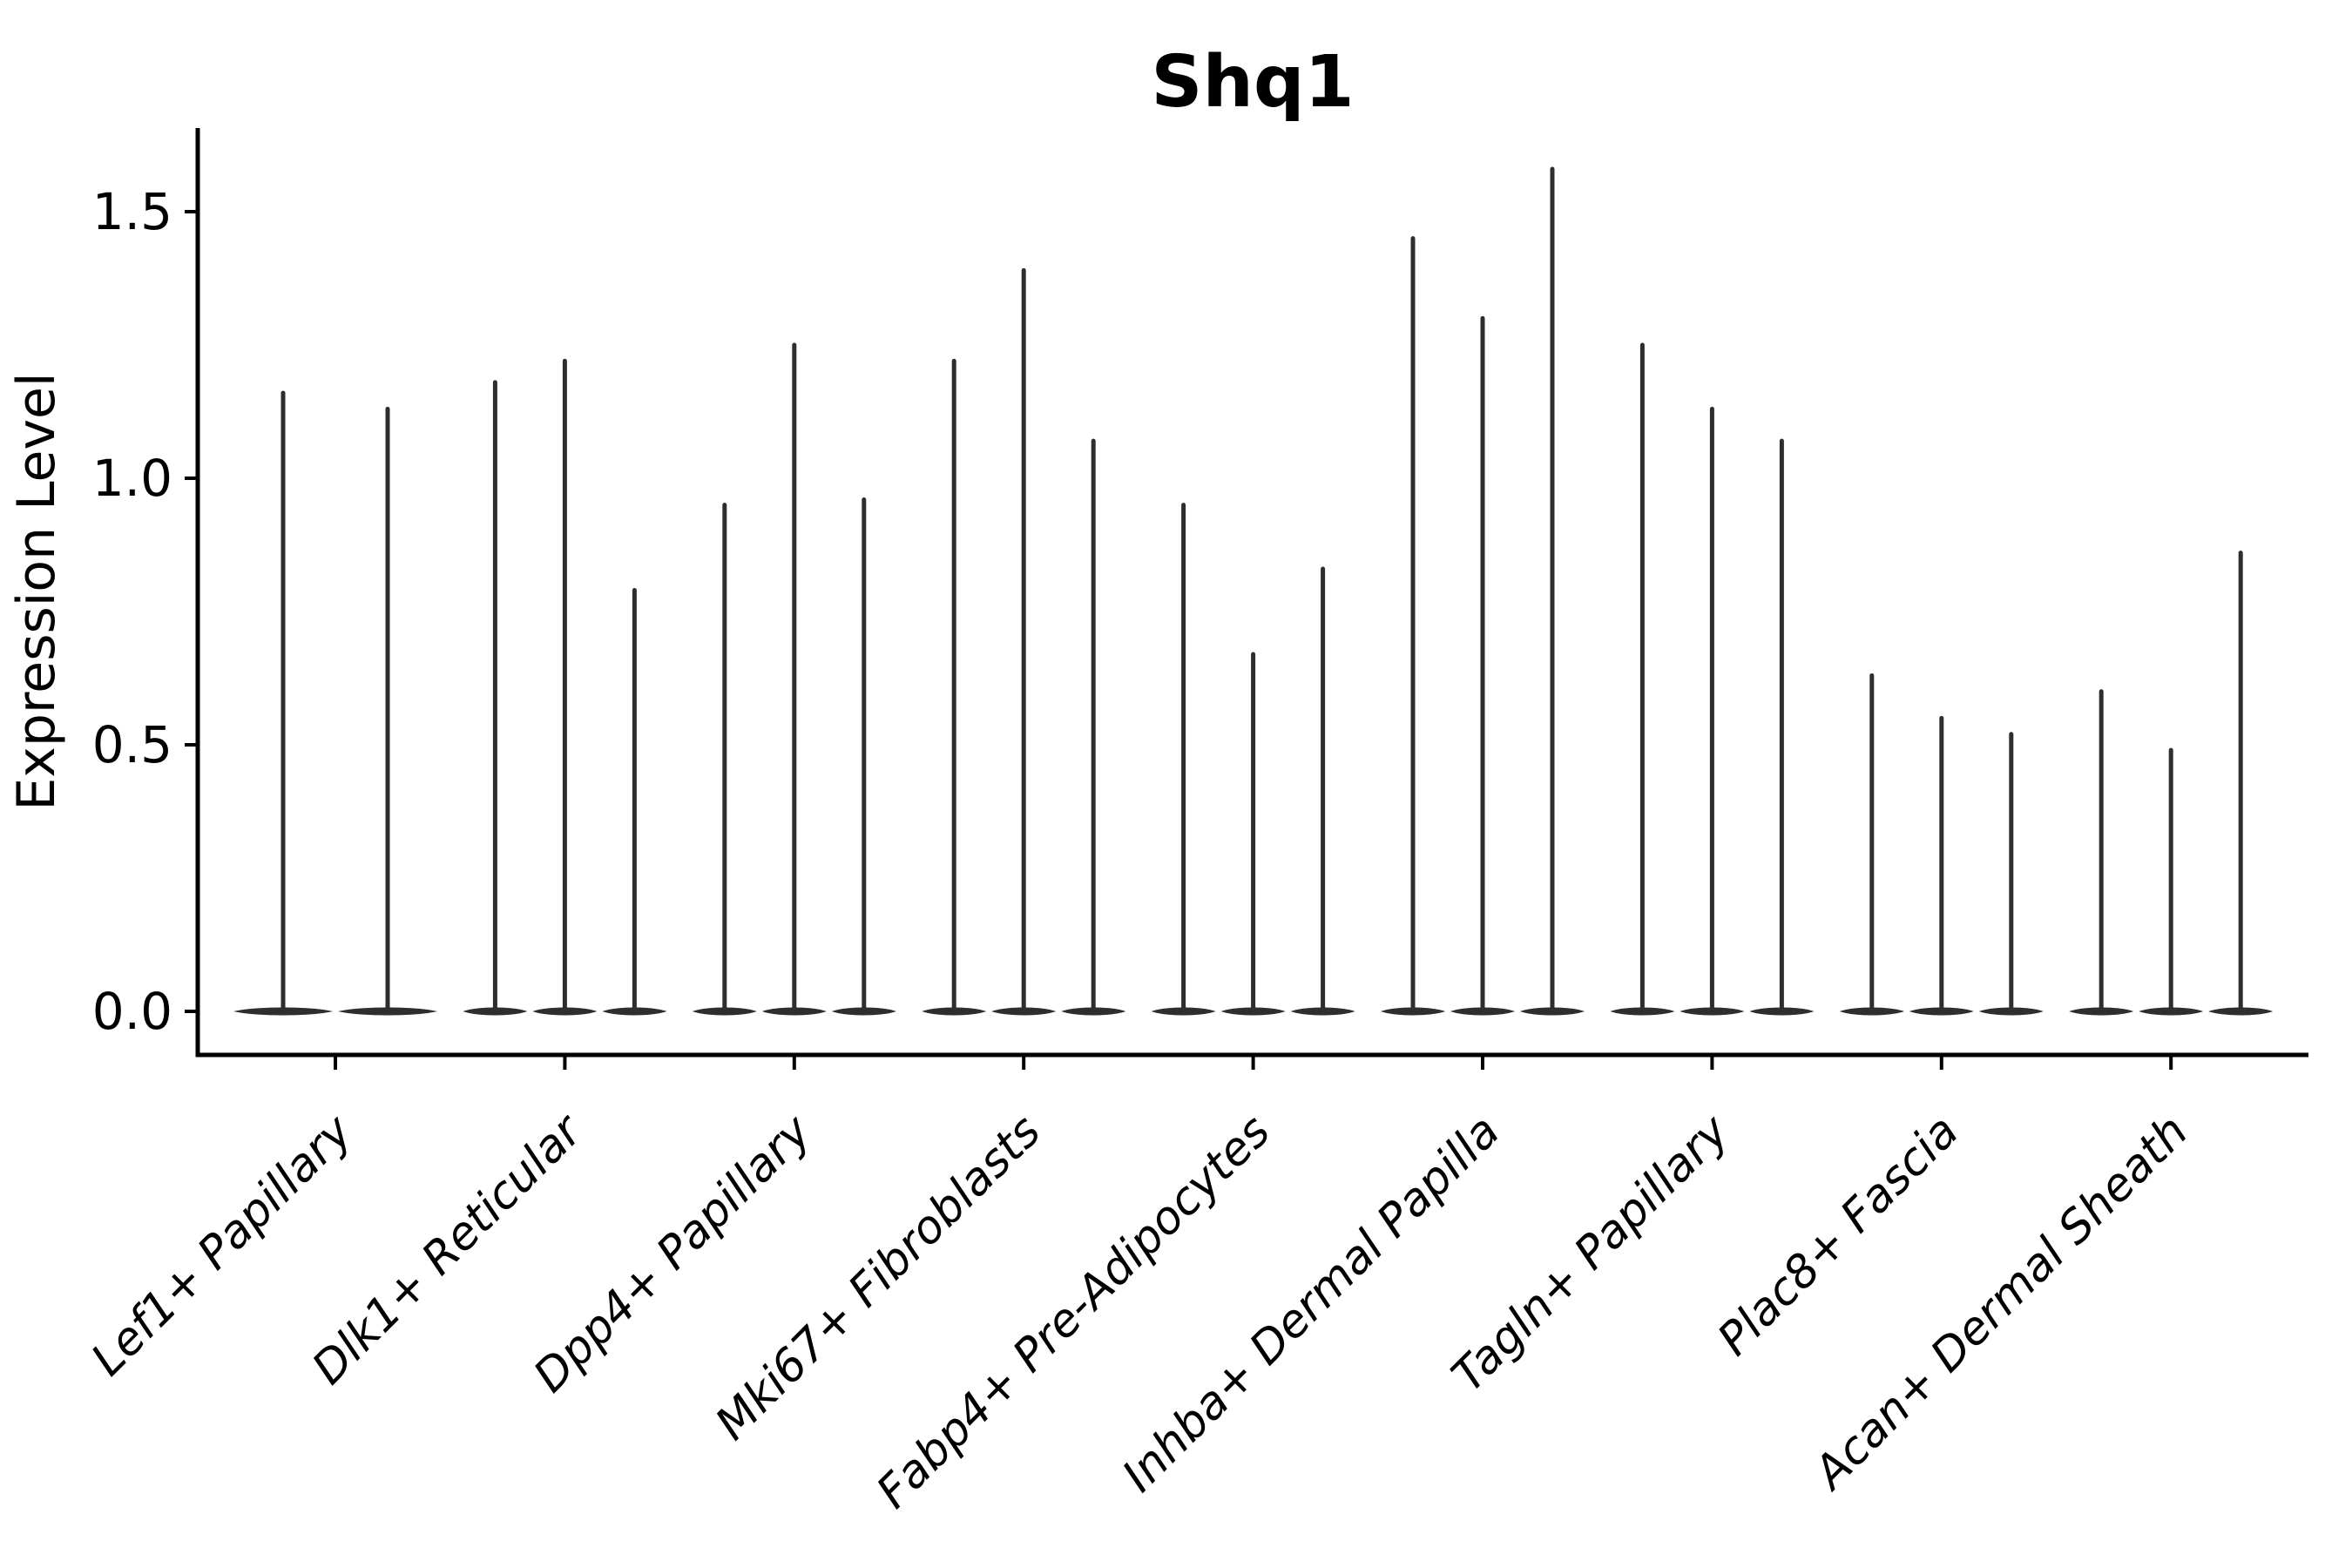  What do you see at coordinates (916, 859) in the screenshot?
I see `violin-group-4: Mki67+ Fibroblasts` at bounding box center [916, 859].